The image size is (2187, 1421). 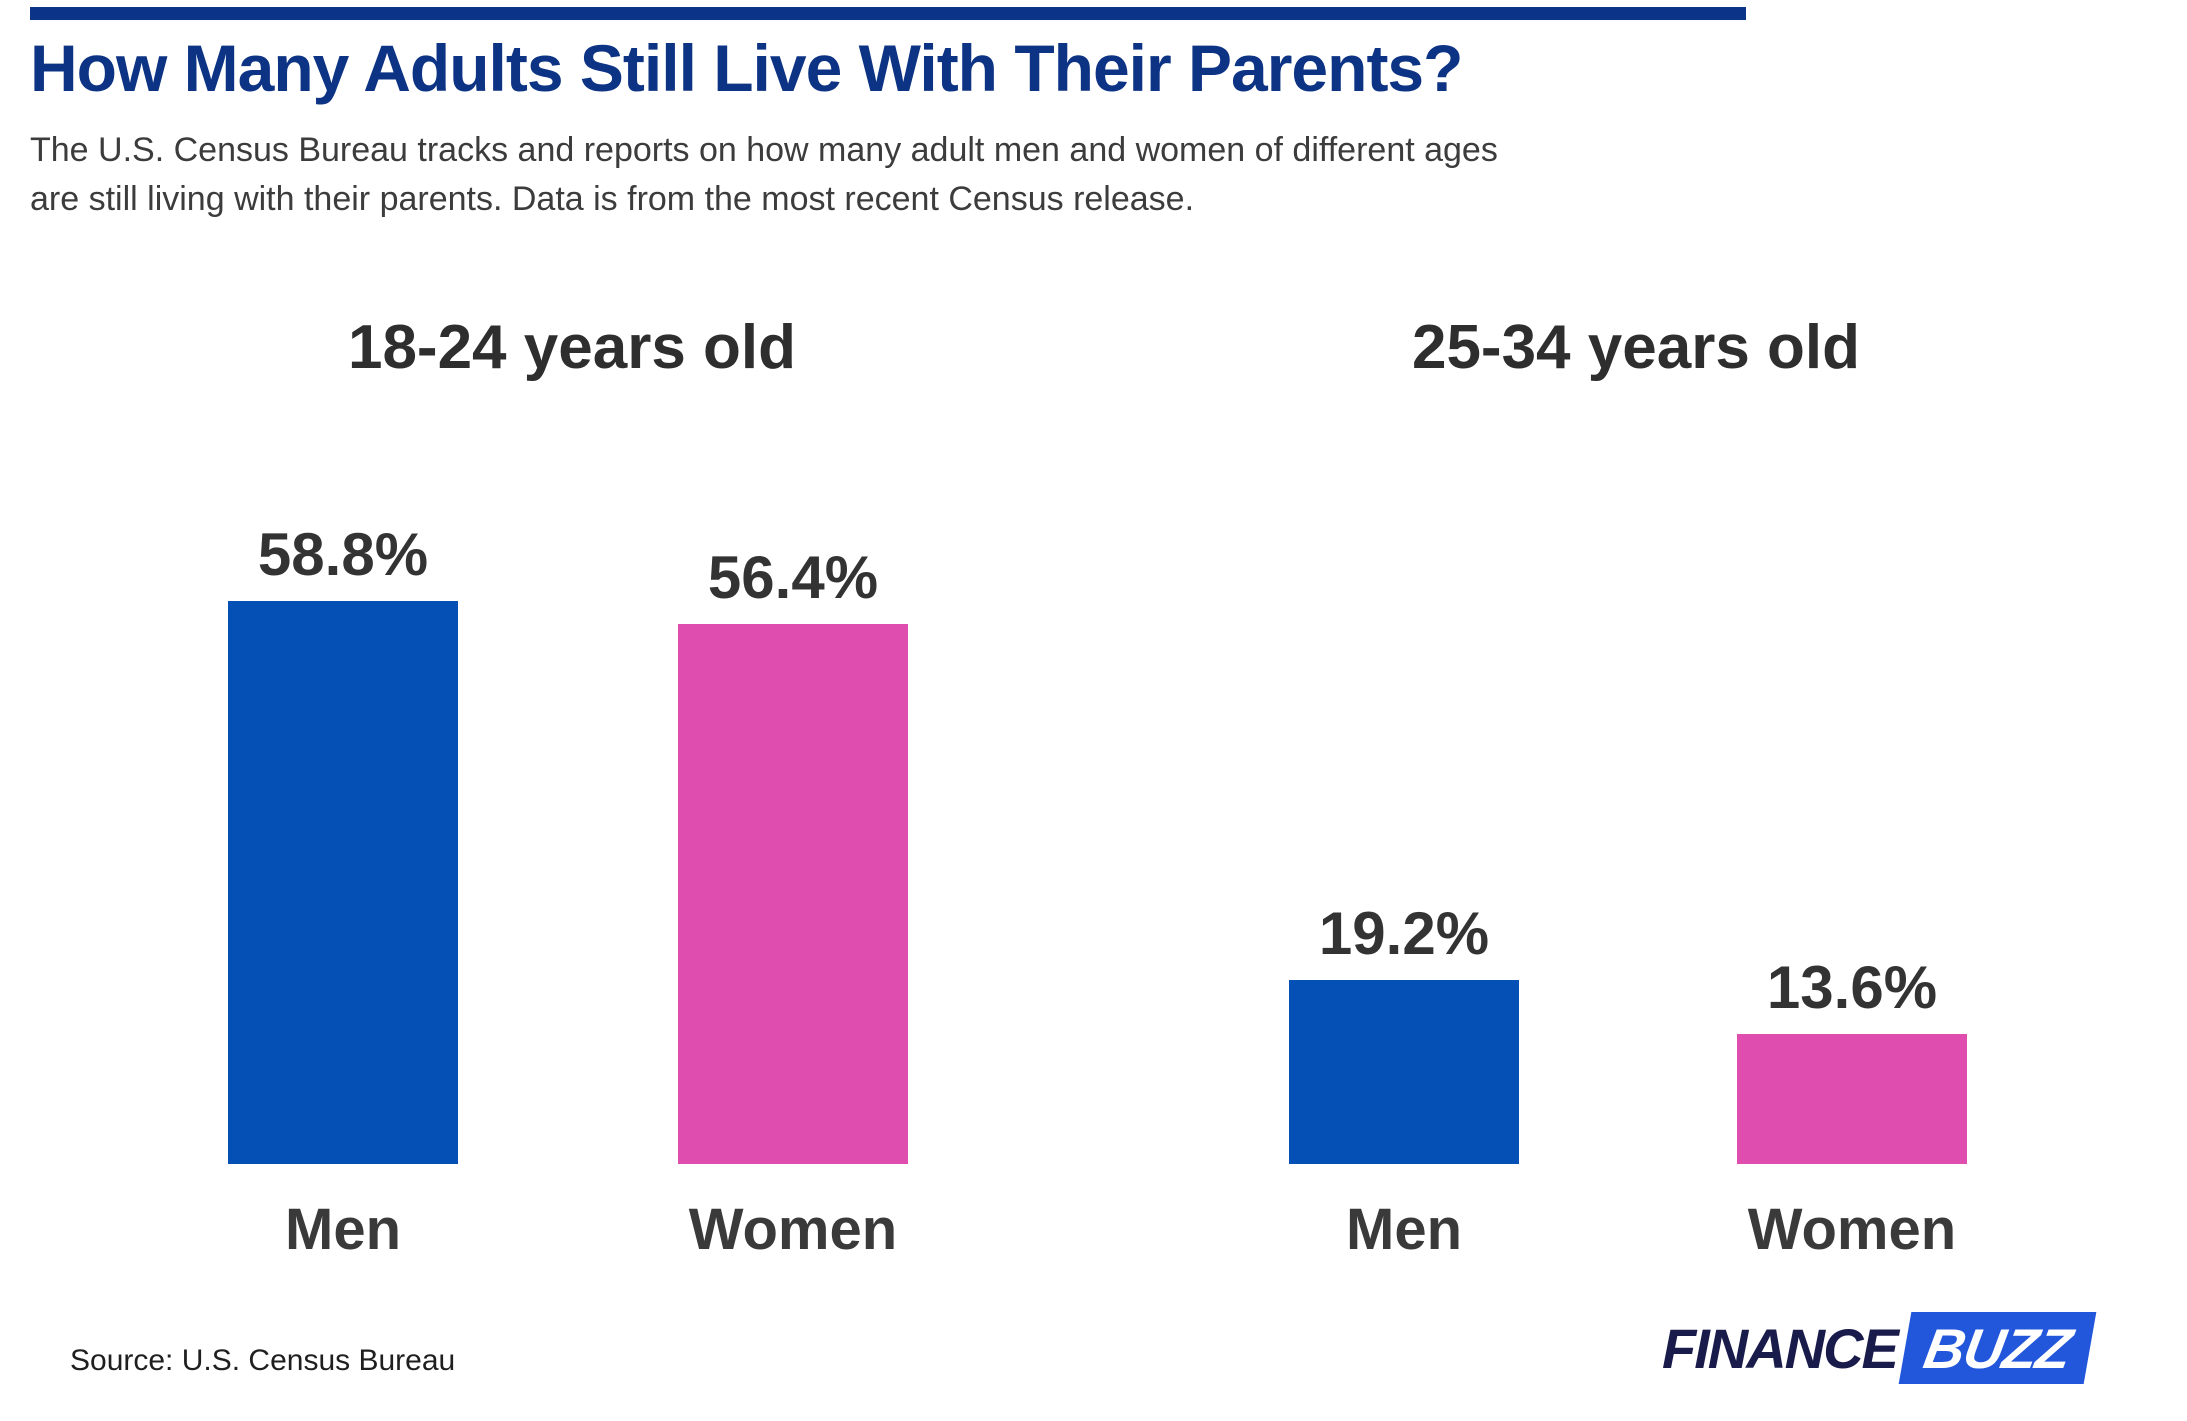 I want to click on logo-buzz-box: BUZZ, so click(x=1997, y=1348).